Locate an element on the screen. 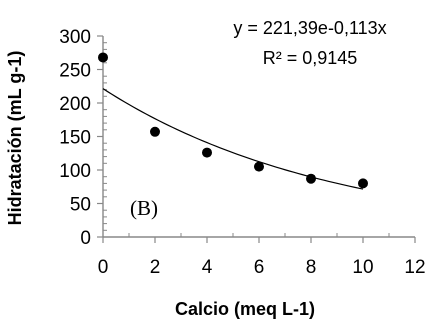  trend-equation: y = 221,39e-0,113x is located at coordinates (309, 28).